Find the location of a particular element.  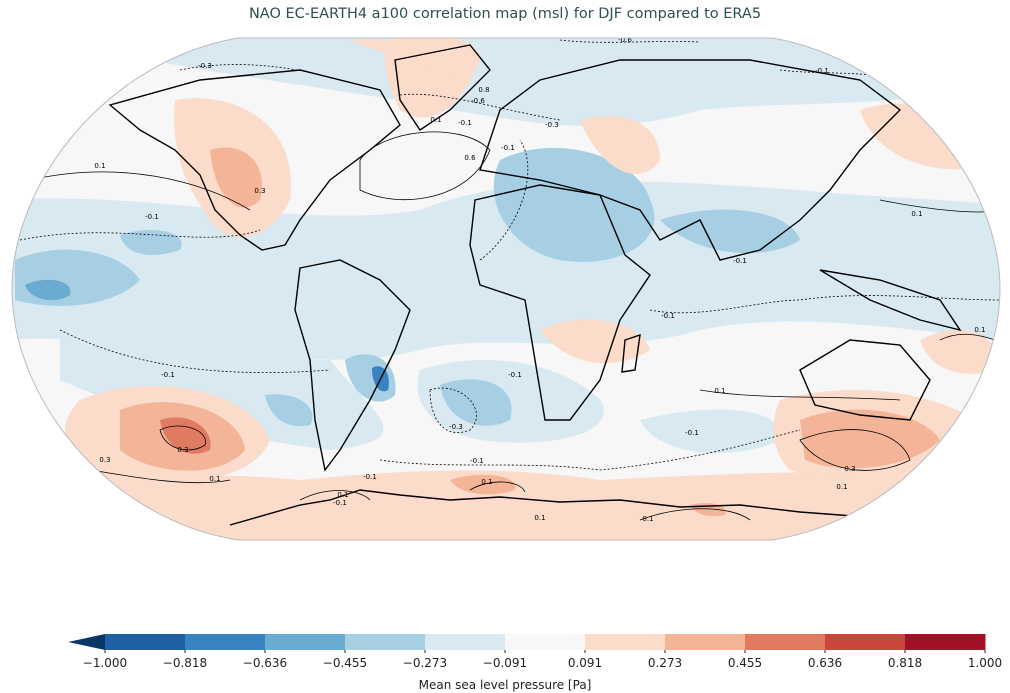

region-india-negative is located at coordinates (730, 231).